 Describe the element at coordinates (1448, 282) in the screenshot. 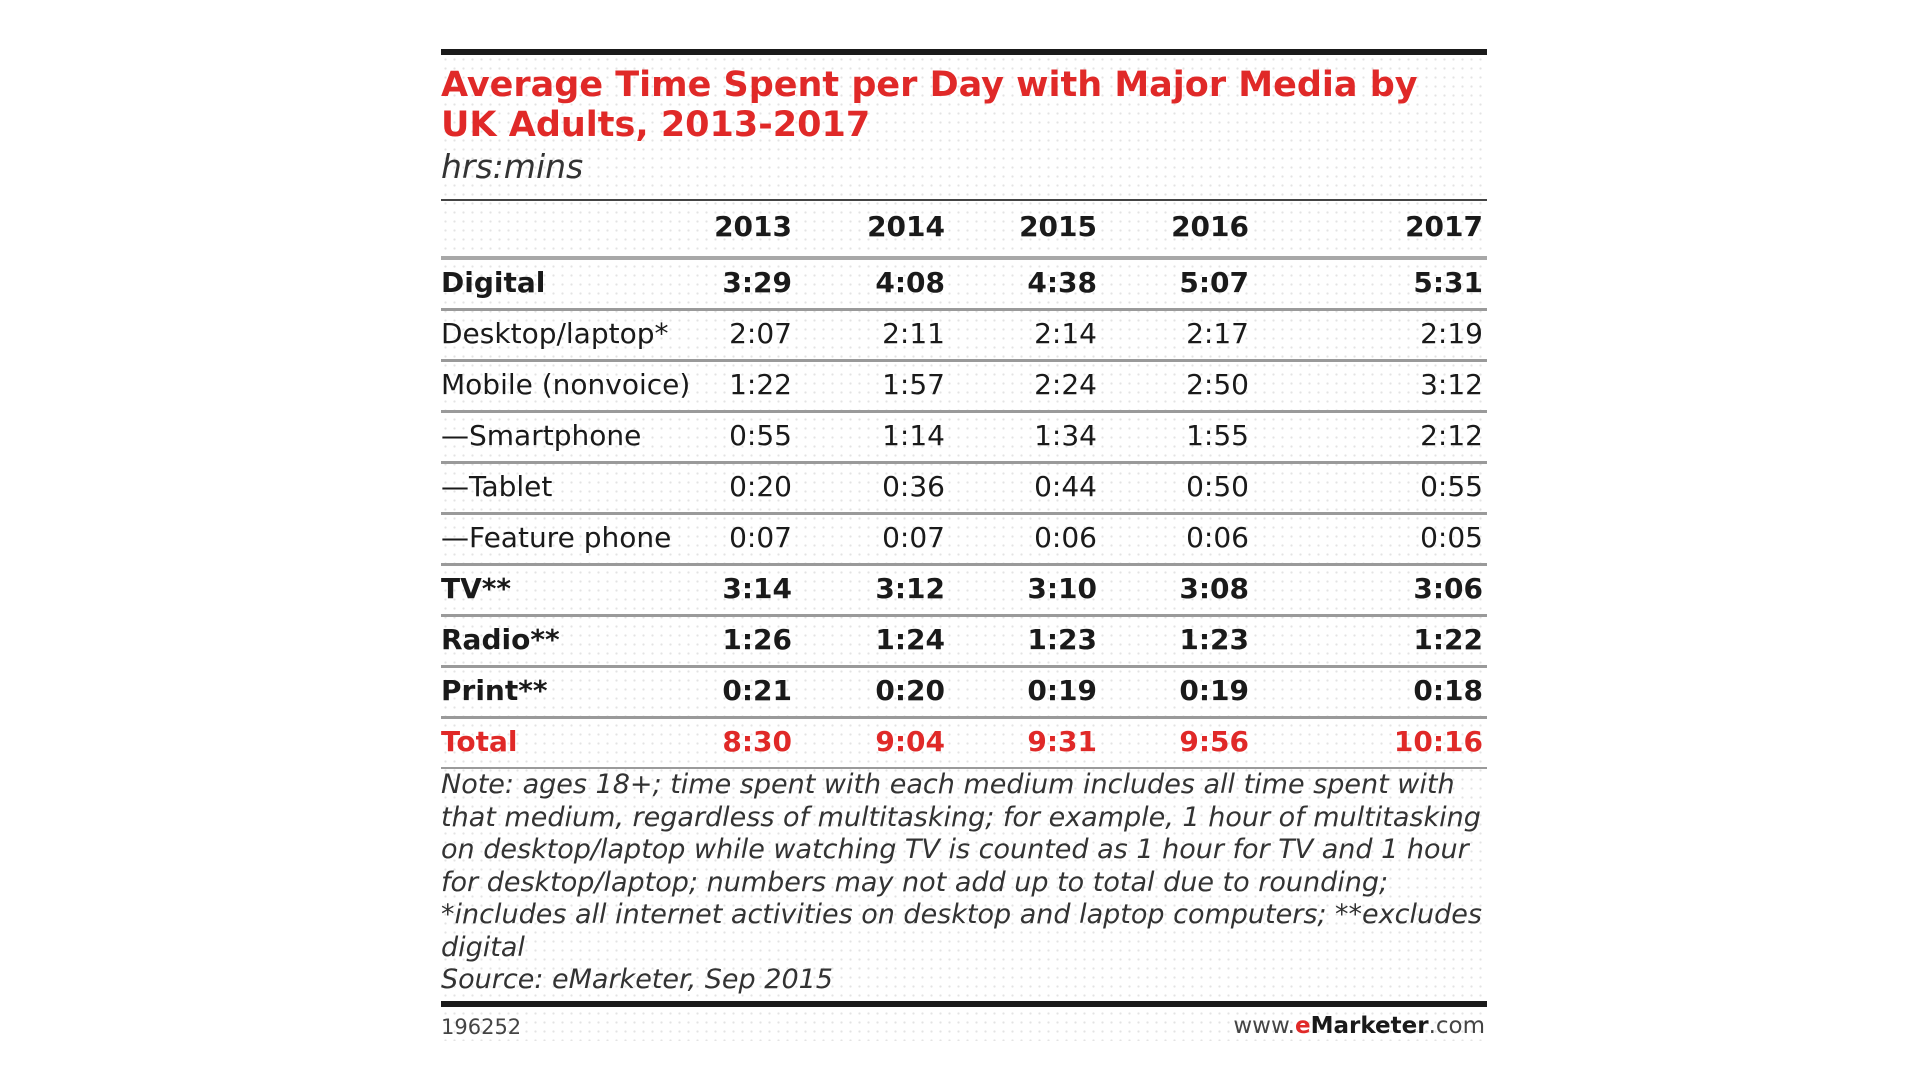

I see `cell-digital-2017: 5:31` at that location.